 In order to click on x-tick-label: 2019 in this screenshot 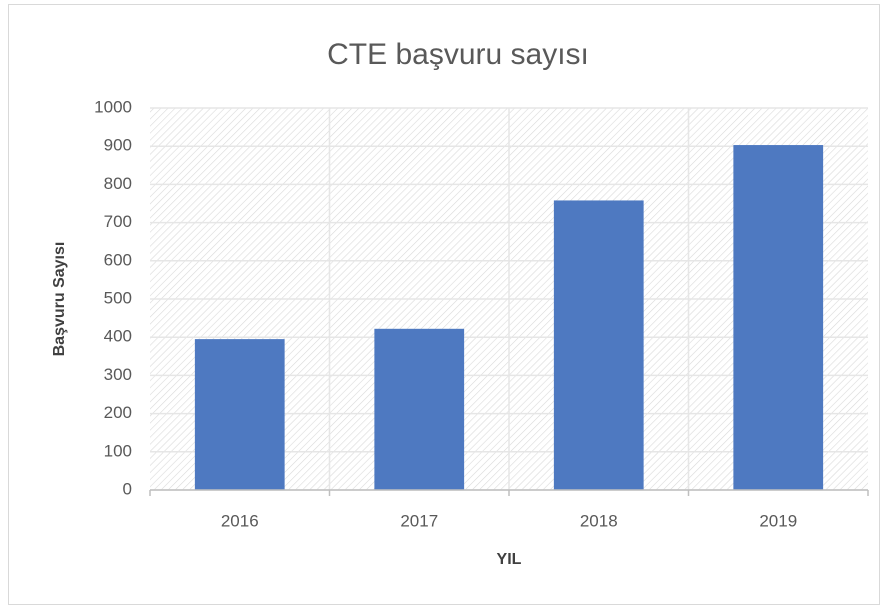, I will do `click(778, 520)`.